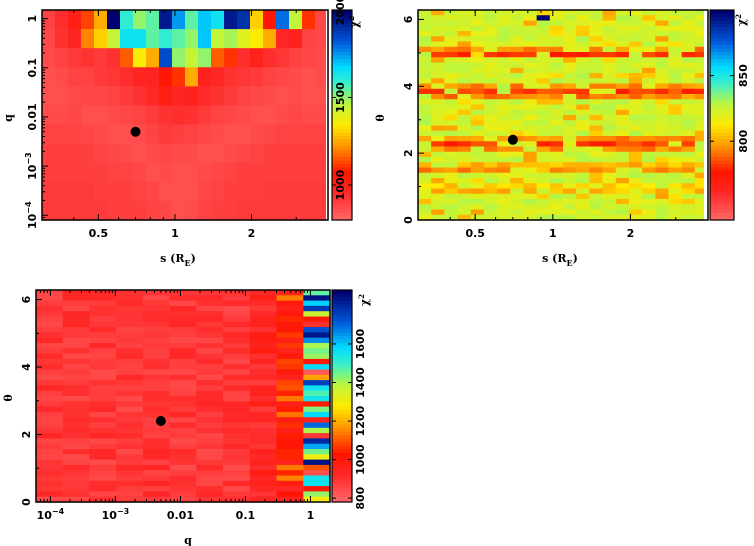  What do you see at coordinates (175, 233) in the screenshot?
I see `x-tick-label: 1` at bounding box center [175, 233].